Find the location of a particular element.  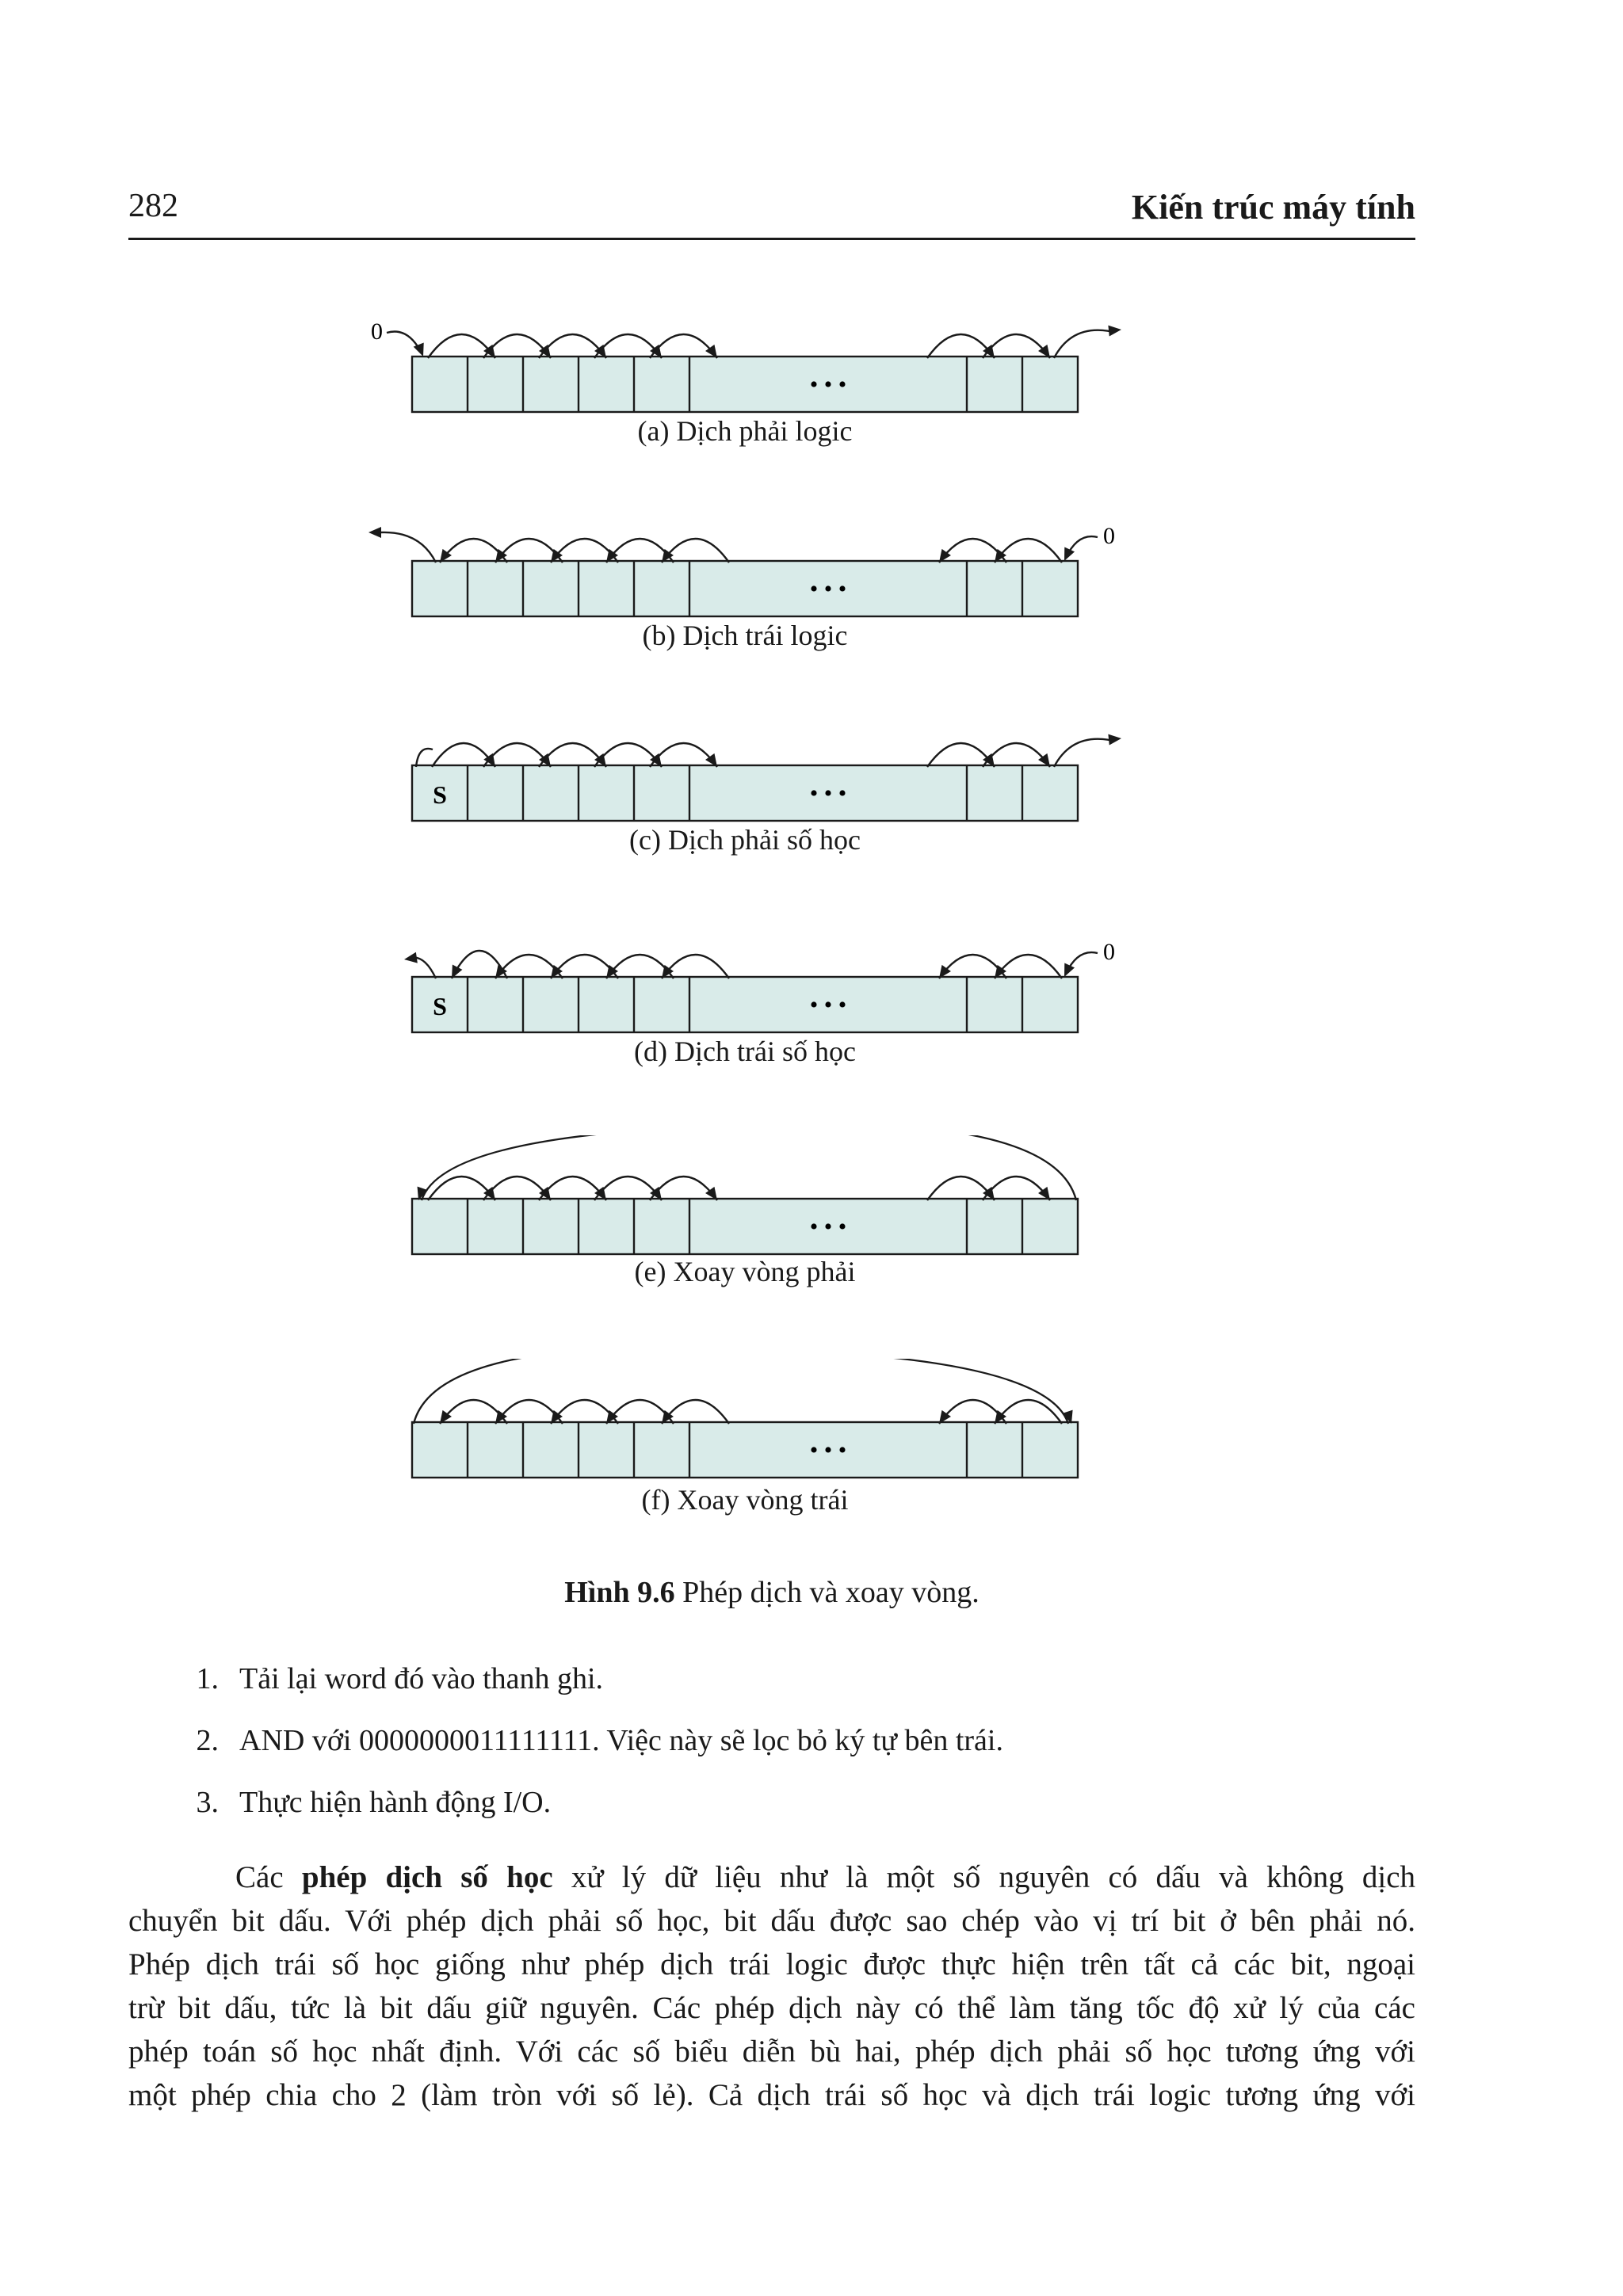

figure-caption-text: Phép dịch và xoay vòng. is located at coordinates (827, 1592).